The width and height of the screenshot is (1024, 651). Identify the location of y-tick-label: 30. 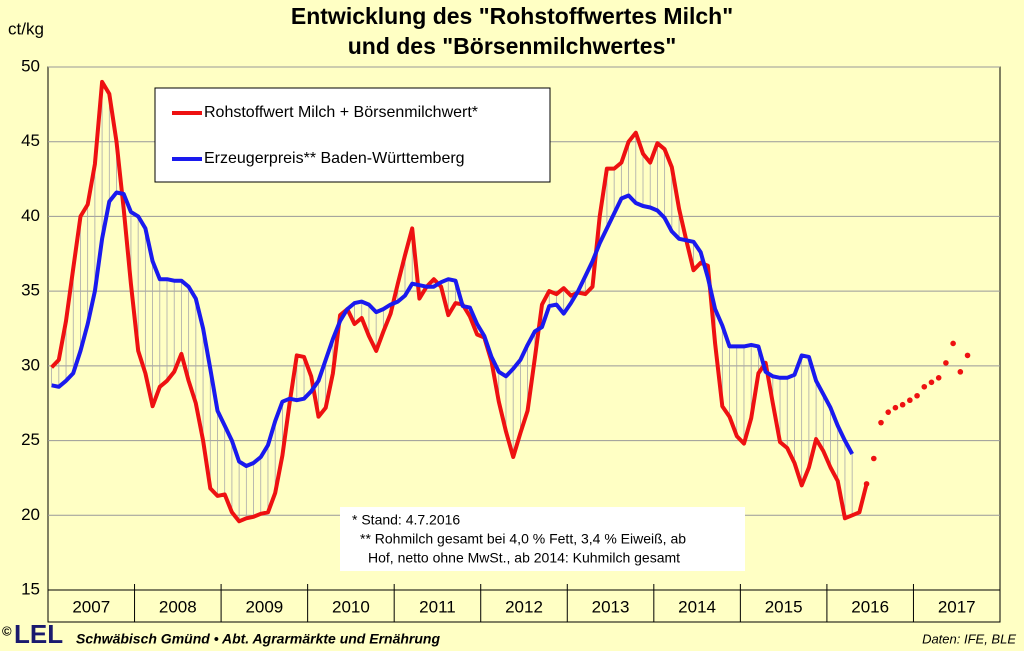
(30, 364).